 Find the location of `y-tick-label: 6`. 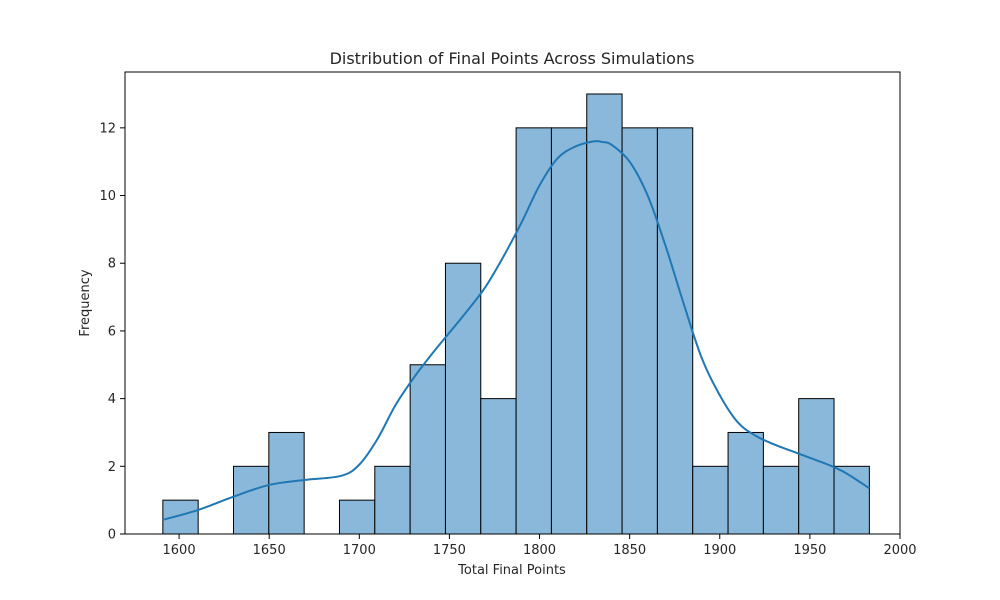

y-tick-label: 6 is located at coordinates (112, 331).